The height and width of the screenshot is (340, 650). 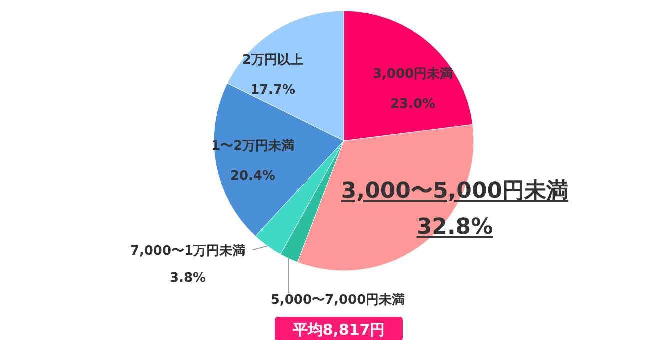 I want to click on slice-label: 3,000〜5,000円未満, so click(x=455, y=191).